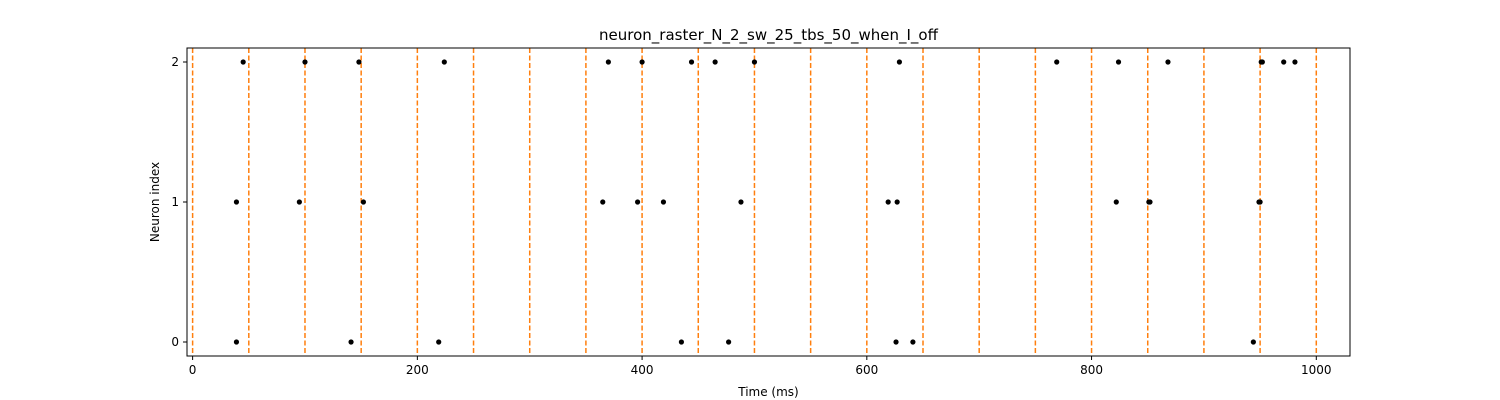 The height and width of the screenshot is (400, 1500). I want to click on y-tick-label: 2, so click(175, 62).